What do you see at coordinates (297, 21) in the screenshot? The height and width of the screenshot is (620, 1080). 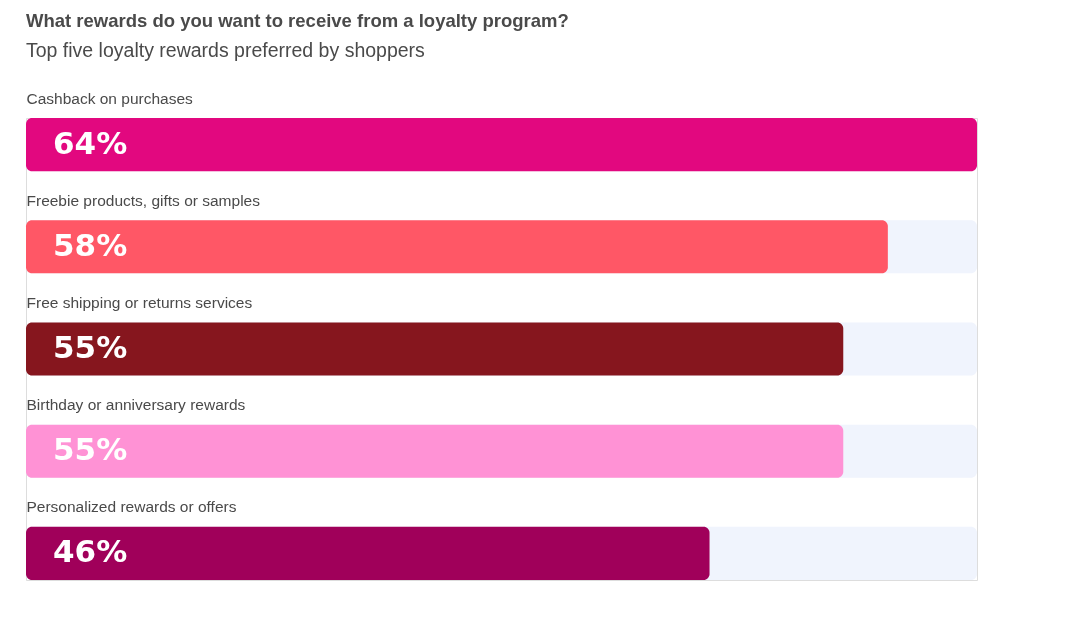 I see `chart-title: What rewards do you want to receive from a loyalty program?` at bounding box center [297, 21].